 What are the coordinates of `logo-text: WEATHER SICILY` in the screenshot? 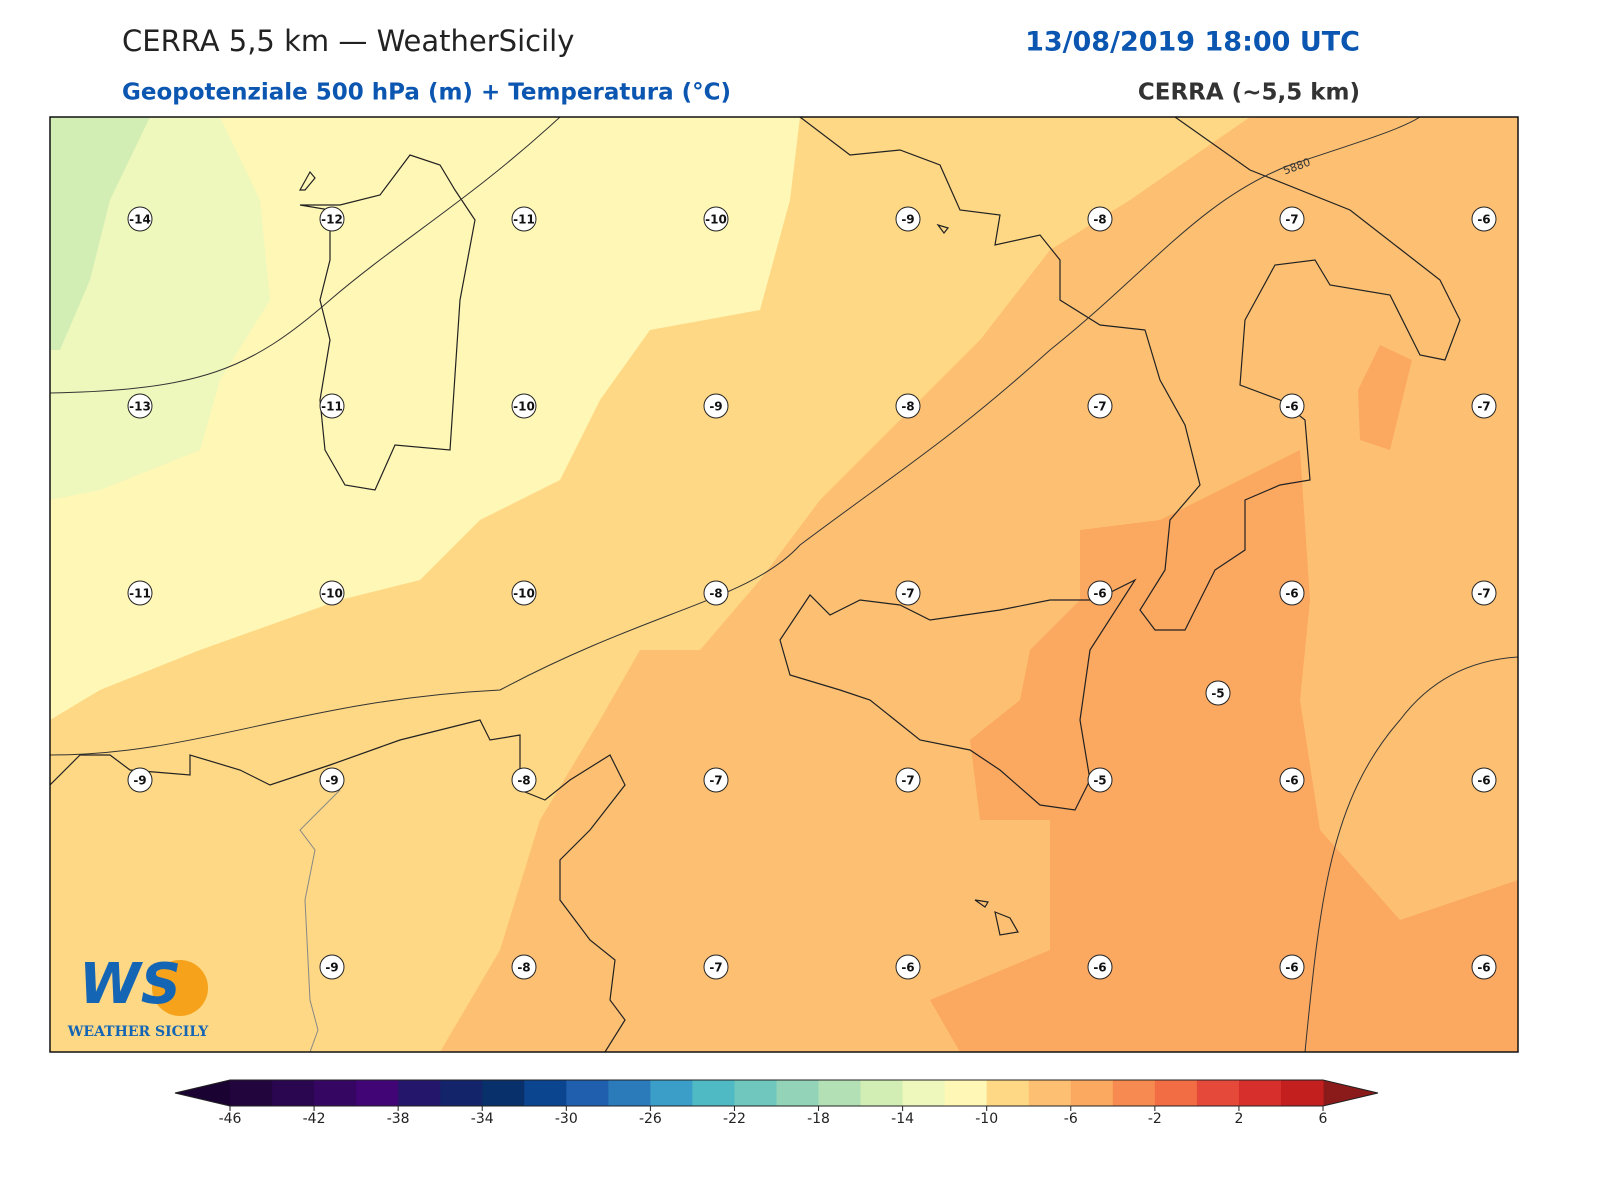 It's located at (138, 1032).